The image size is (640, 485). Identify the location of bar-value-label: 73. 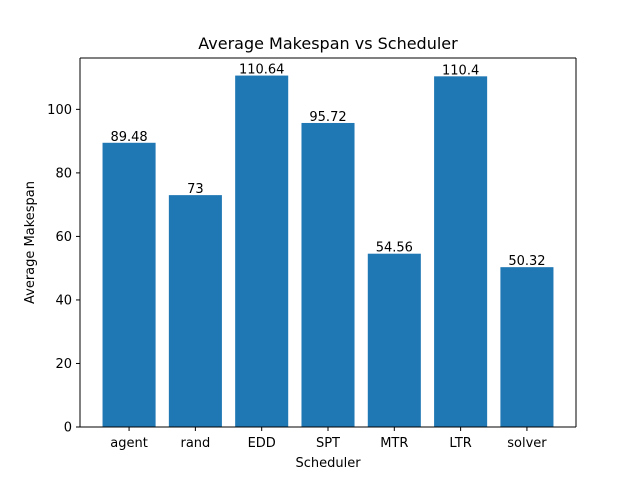
(195, 189).